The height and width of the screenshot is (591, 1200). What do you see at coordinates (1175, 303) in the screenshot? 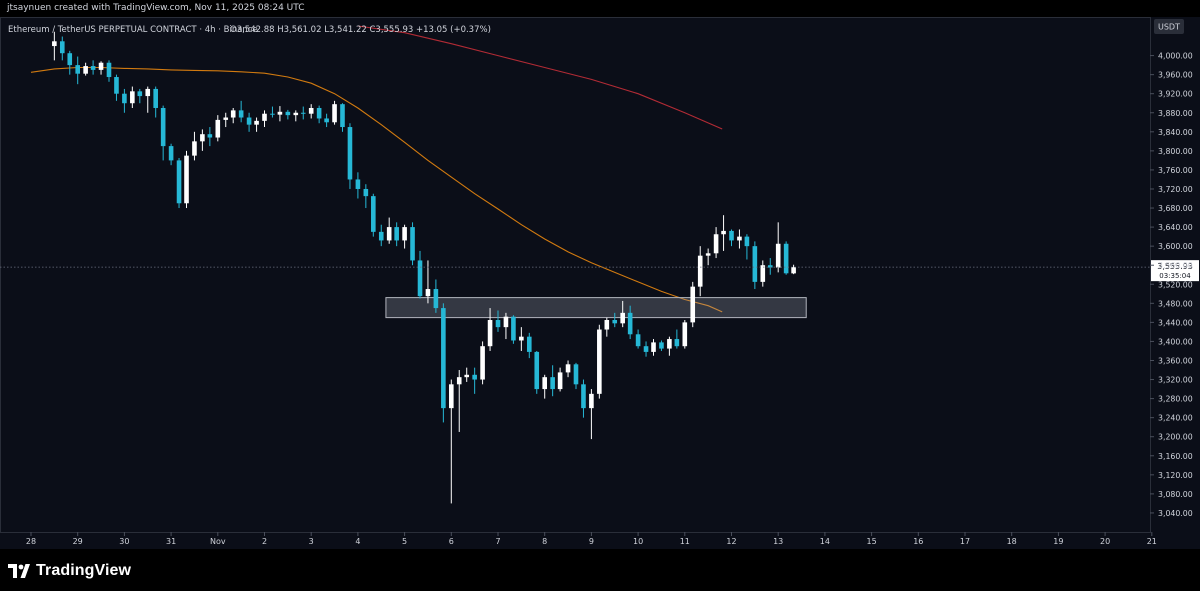
I see `y-tick-label: 3,480.00` at bounding box center [1175, 303].